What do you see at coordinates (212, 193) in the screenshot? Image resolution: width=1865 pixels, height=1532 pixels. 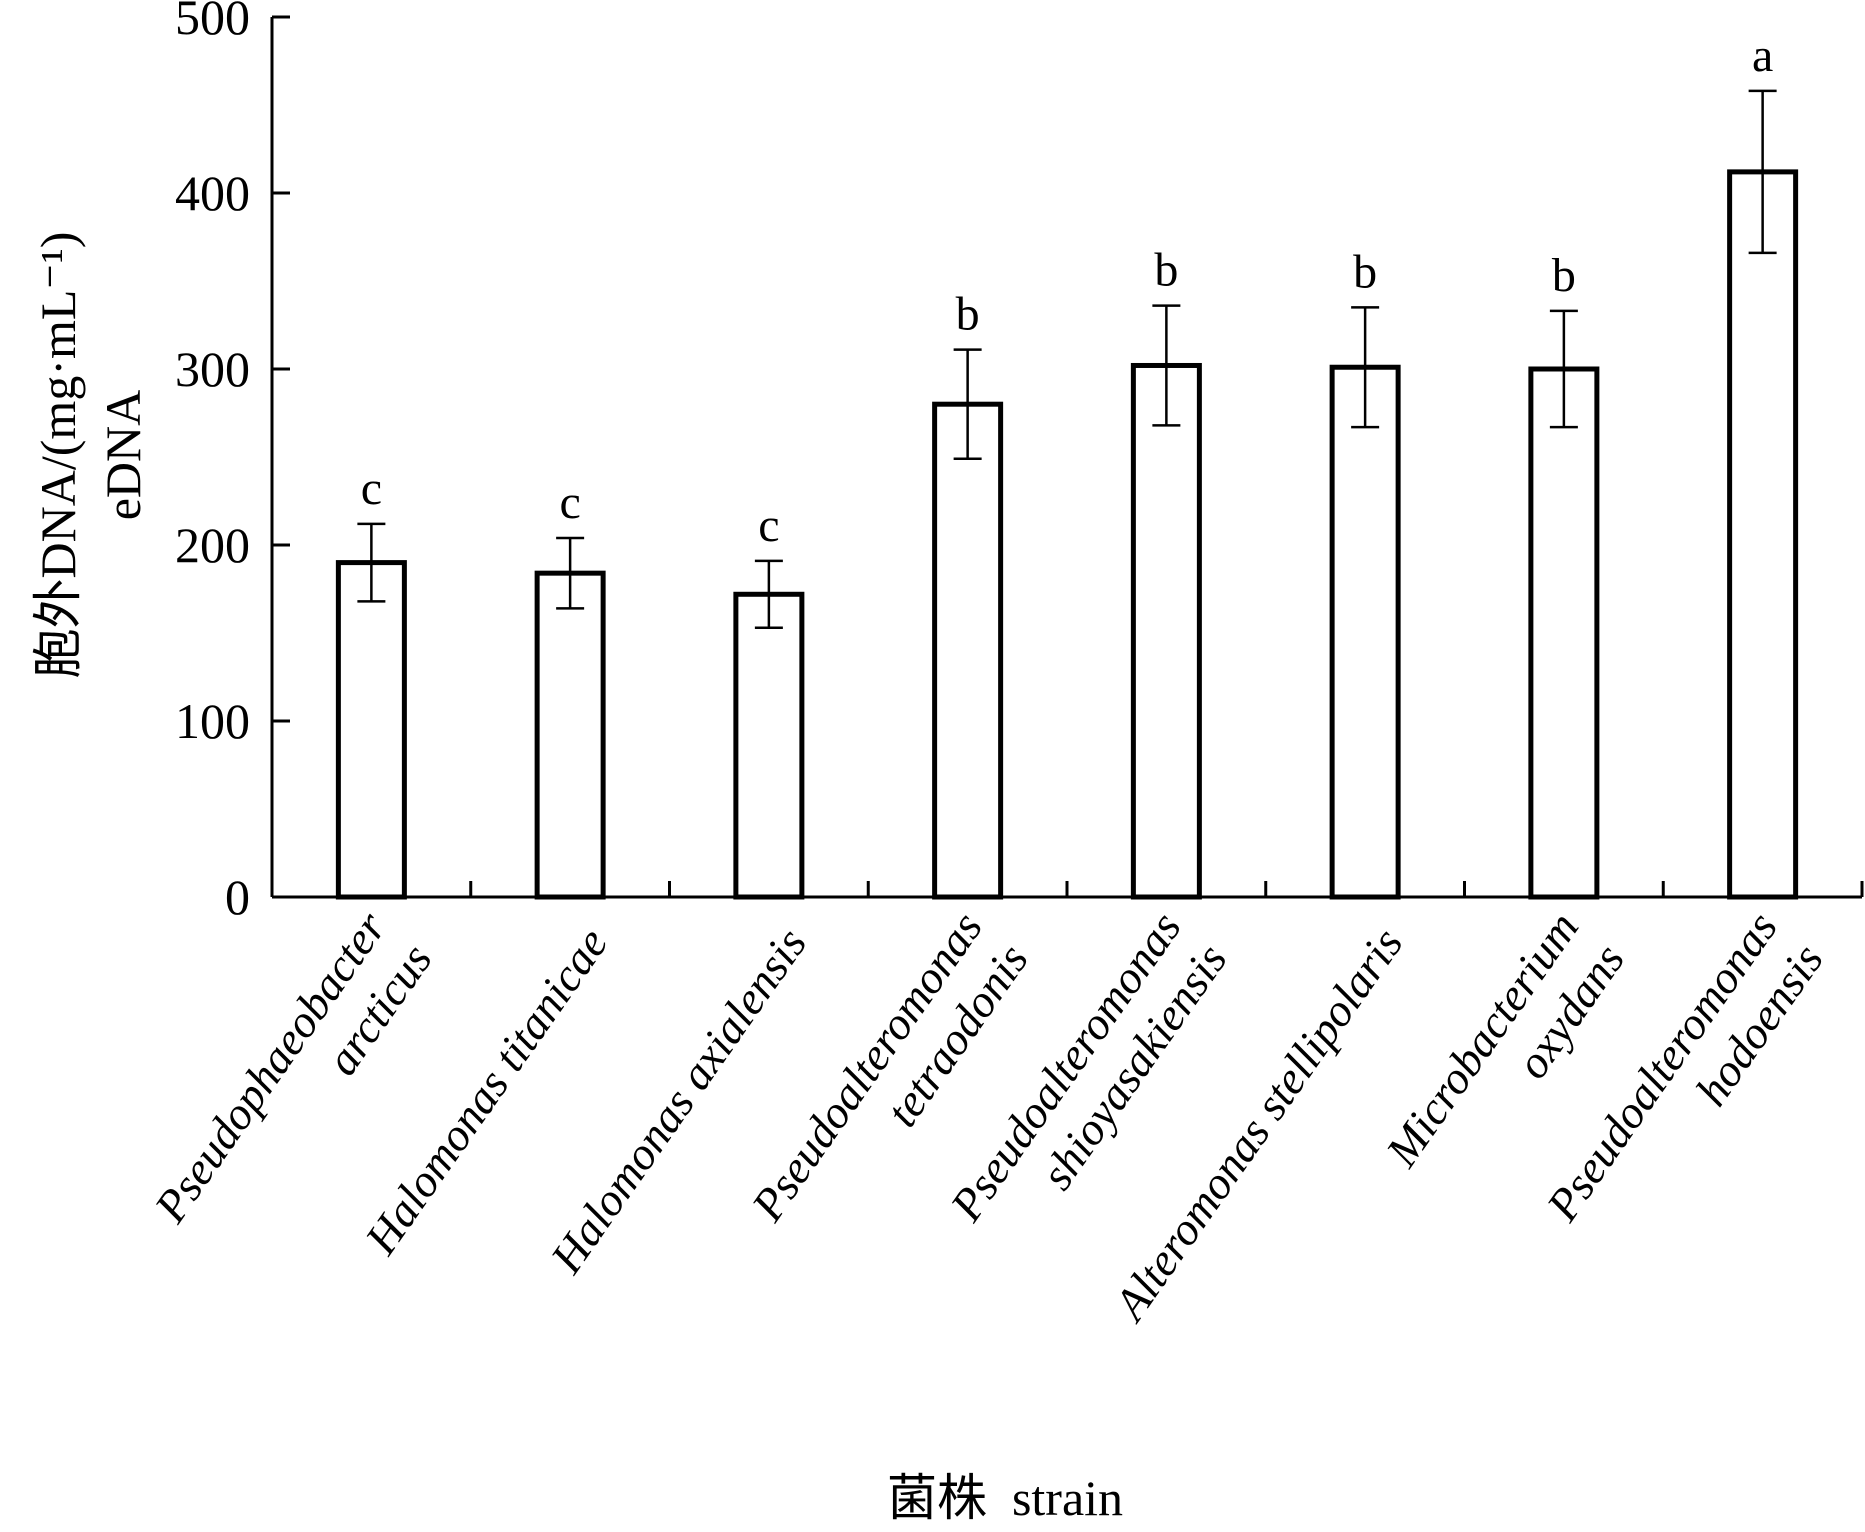 I see `y-tick-label: 400` at bounding box center [212, 193].